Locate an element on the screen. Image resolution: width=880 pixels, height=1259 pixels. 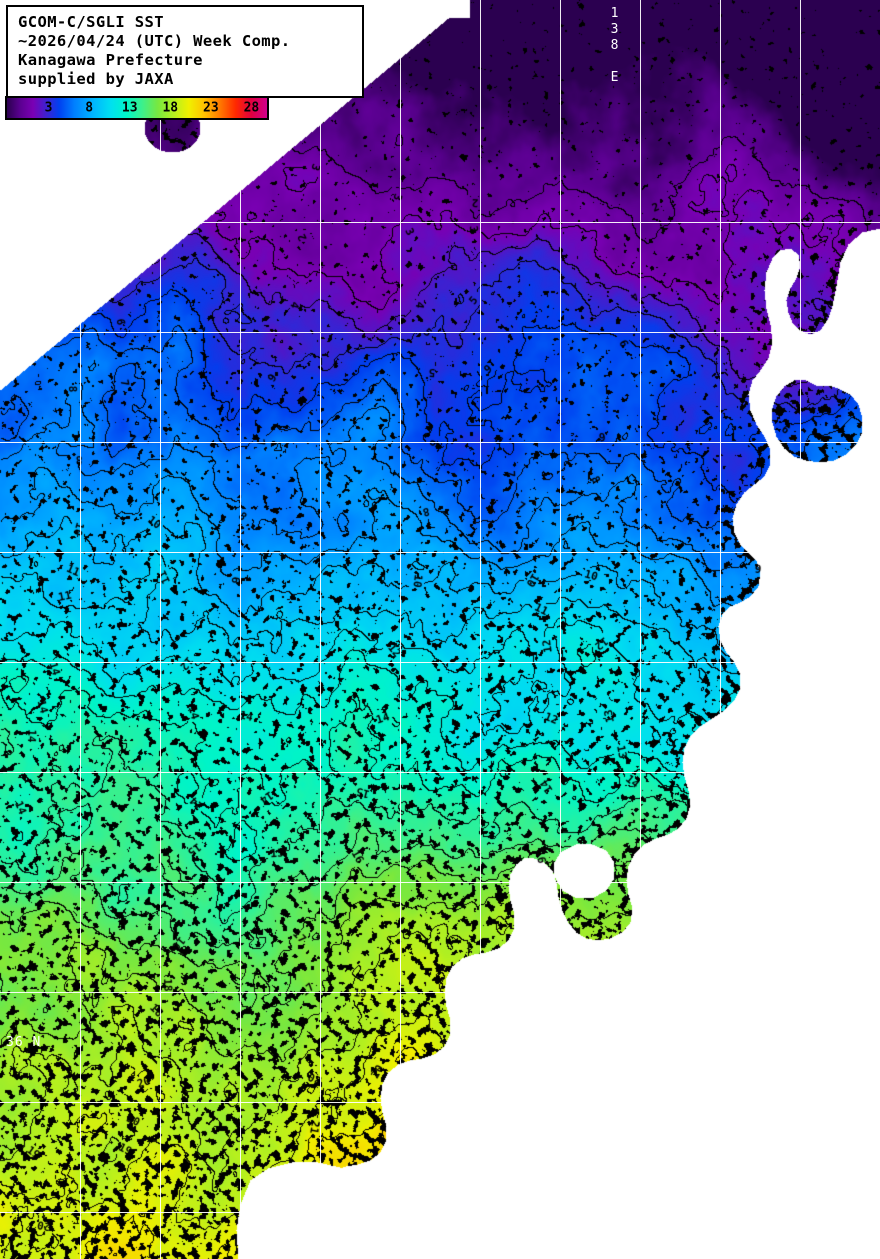
colorbar-tick-18: 18 is located at coordinates (170, 108).